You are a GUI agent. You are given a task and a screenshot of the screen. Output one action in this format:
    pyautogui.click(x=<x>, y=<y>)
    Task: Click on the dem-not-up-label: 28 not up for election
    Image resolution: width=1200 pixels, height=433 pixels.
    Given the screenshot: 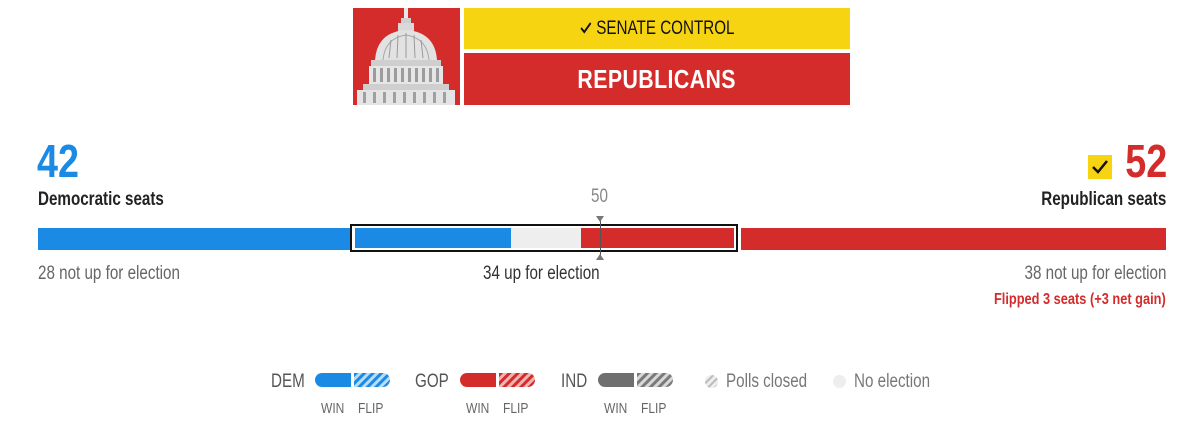 What is the action you would take?
    pyautogui.click(x=109, y=273)
    